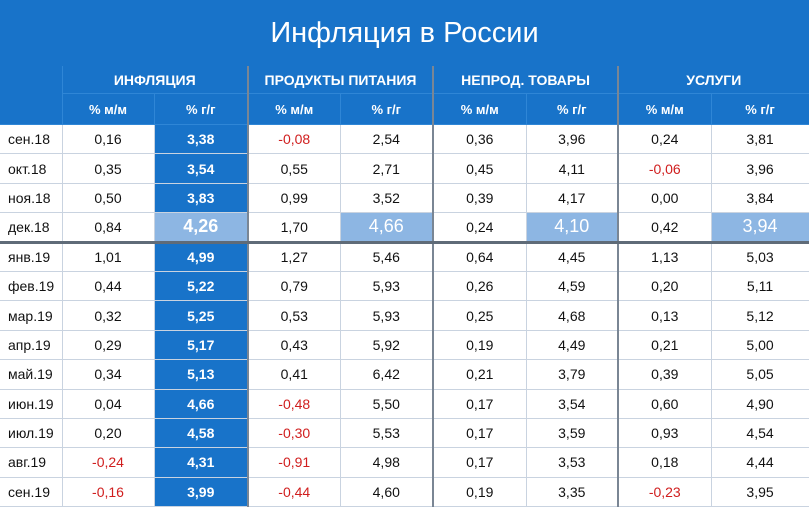 This screenshot has width=809, height=507. Describe the element at coordinates (387, 228) in the screenshot. I see `cell-food-yy: 4,66` at that location.